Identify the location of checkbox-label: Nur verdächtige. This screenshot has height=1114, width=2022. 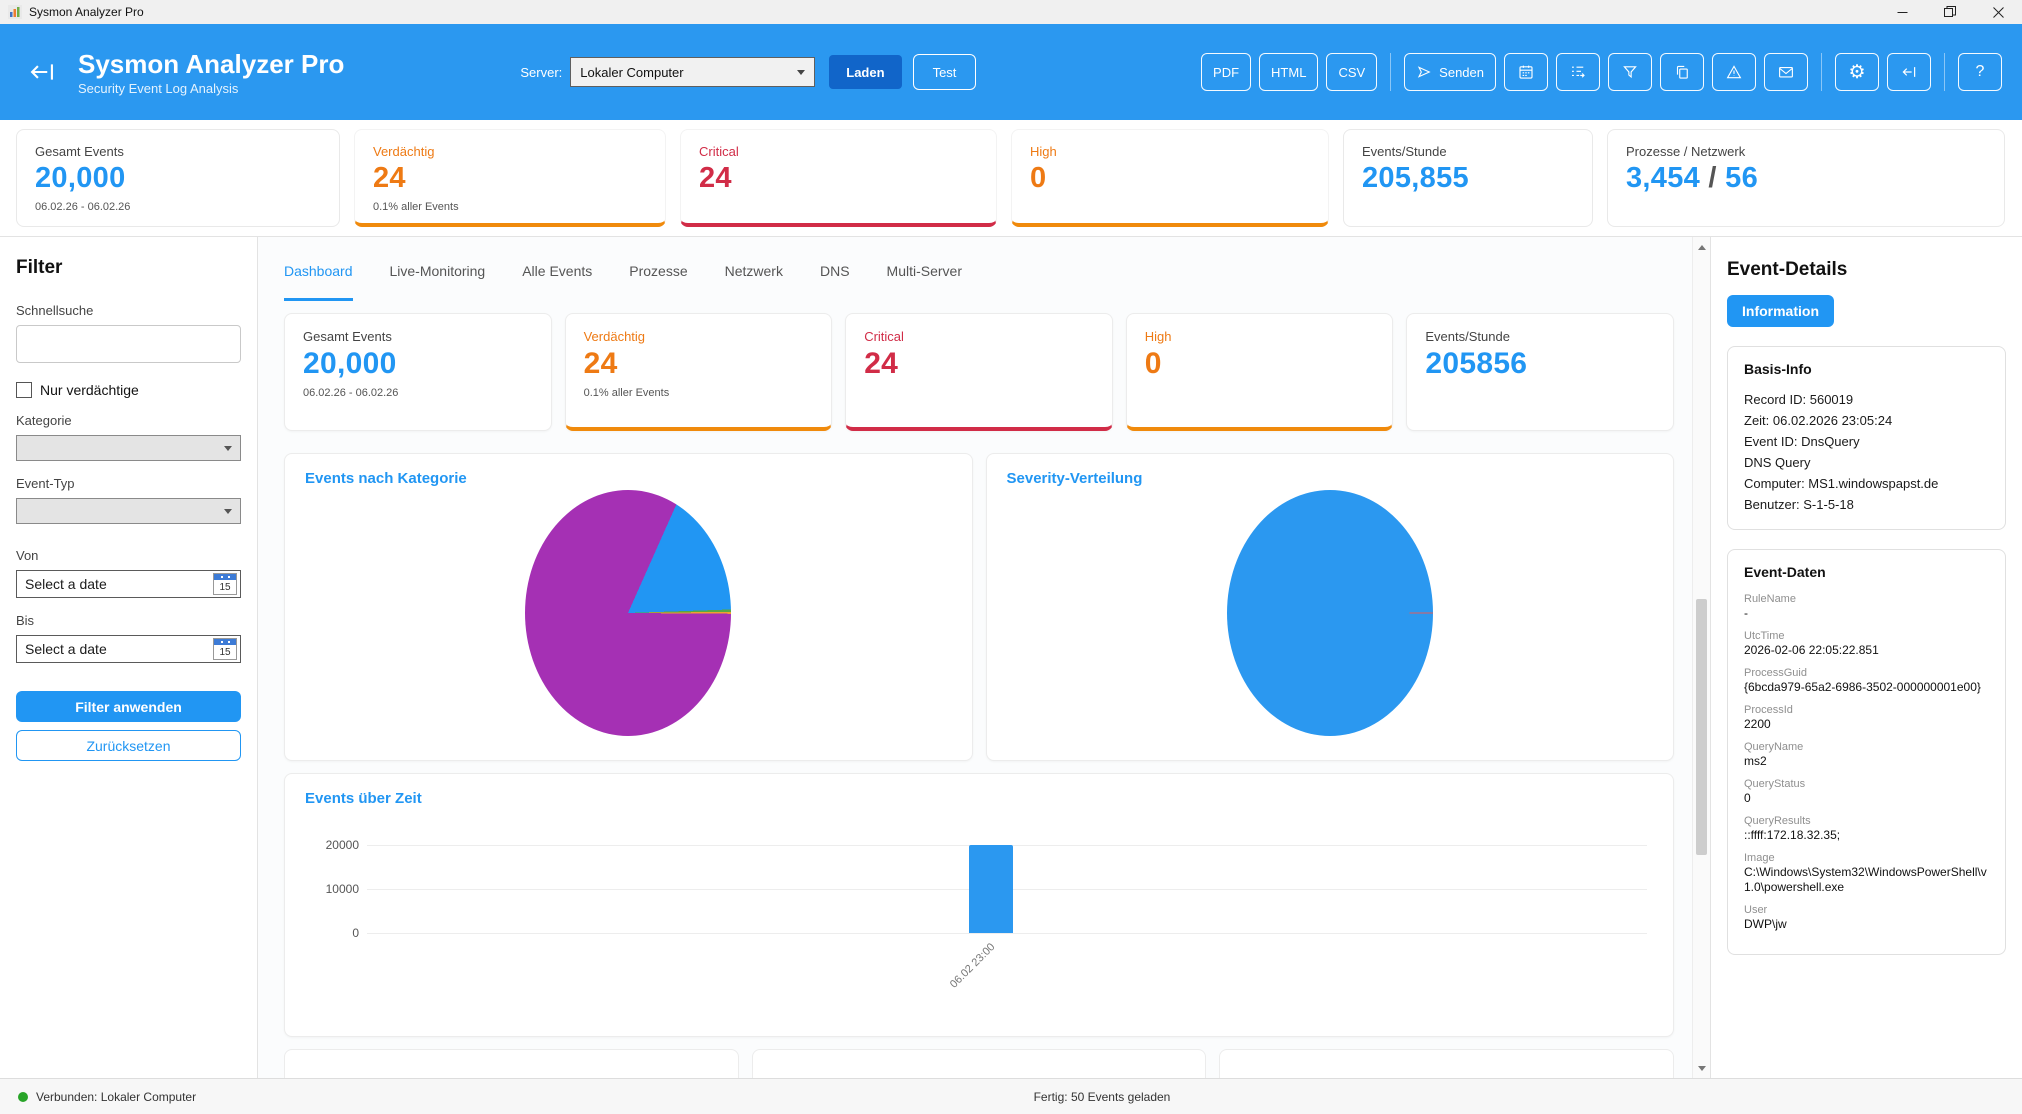
(89, 390).